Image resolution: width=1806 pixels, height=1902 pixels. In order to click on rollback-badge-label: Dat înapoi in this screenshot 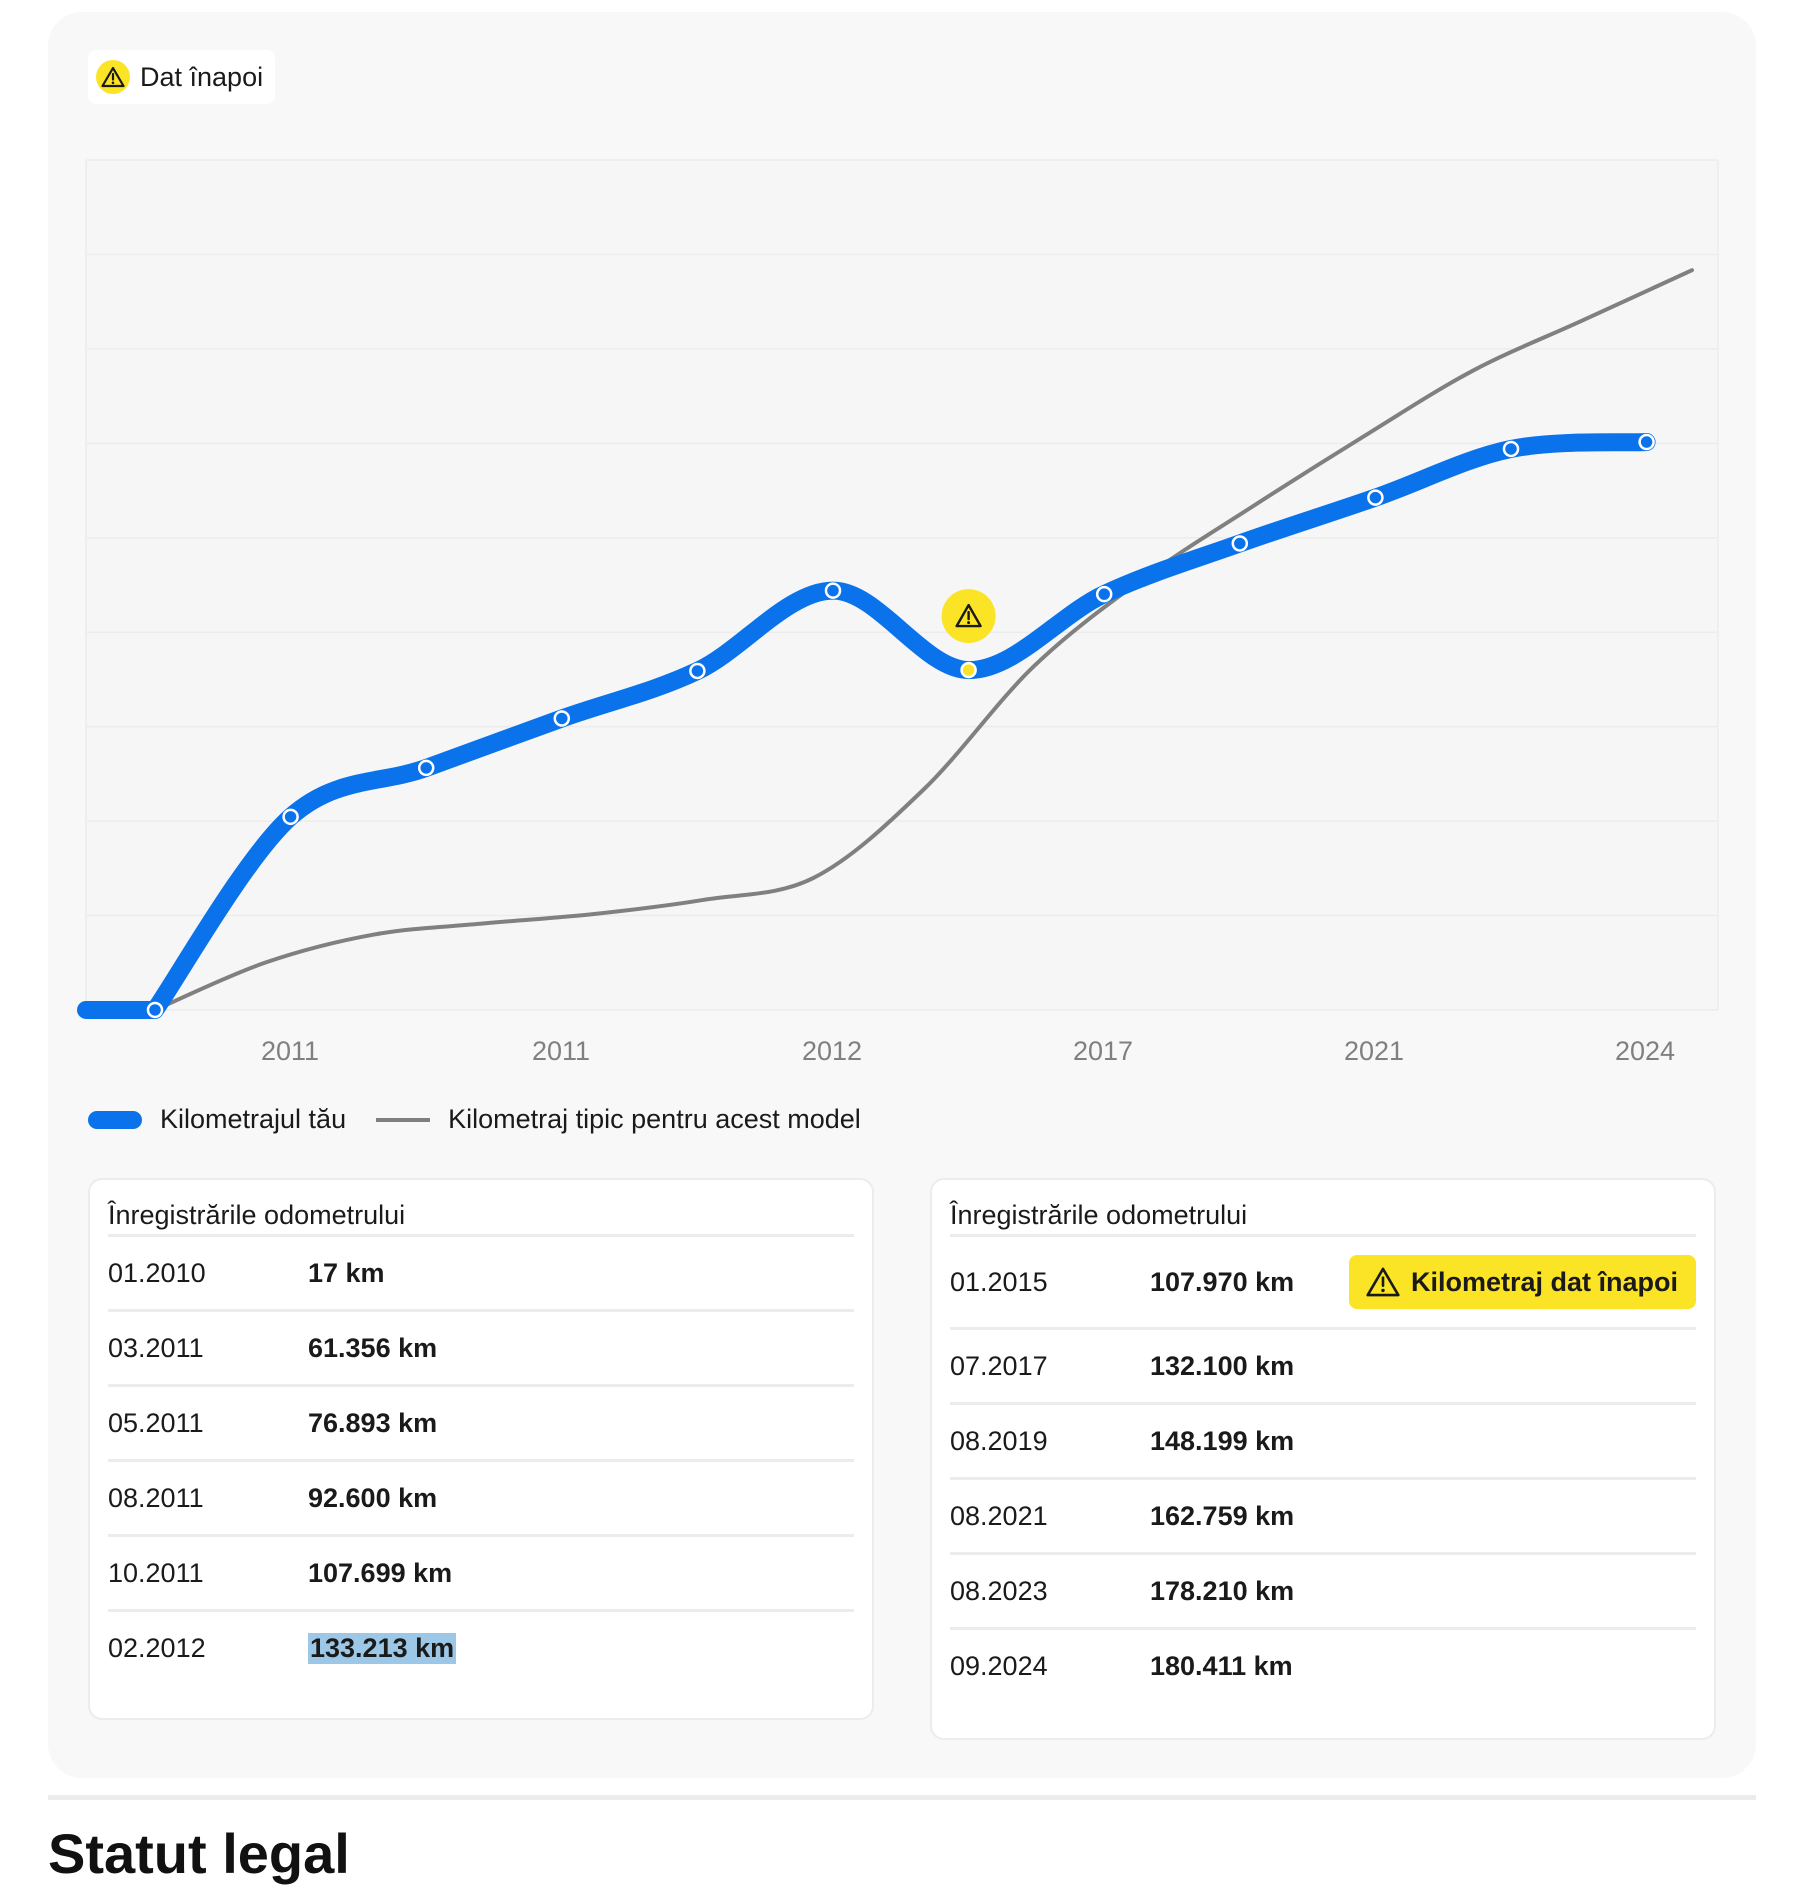, I will do `click(202, 76)`.